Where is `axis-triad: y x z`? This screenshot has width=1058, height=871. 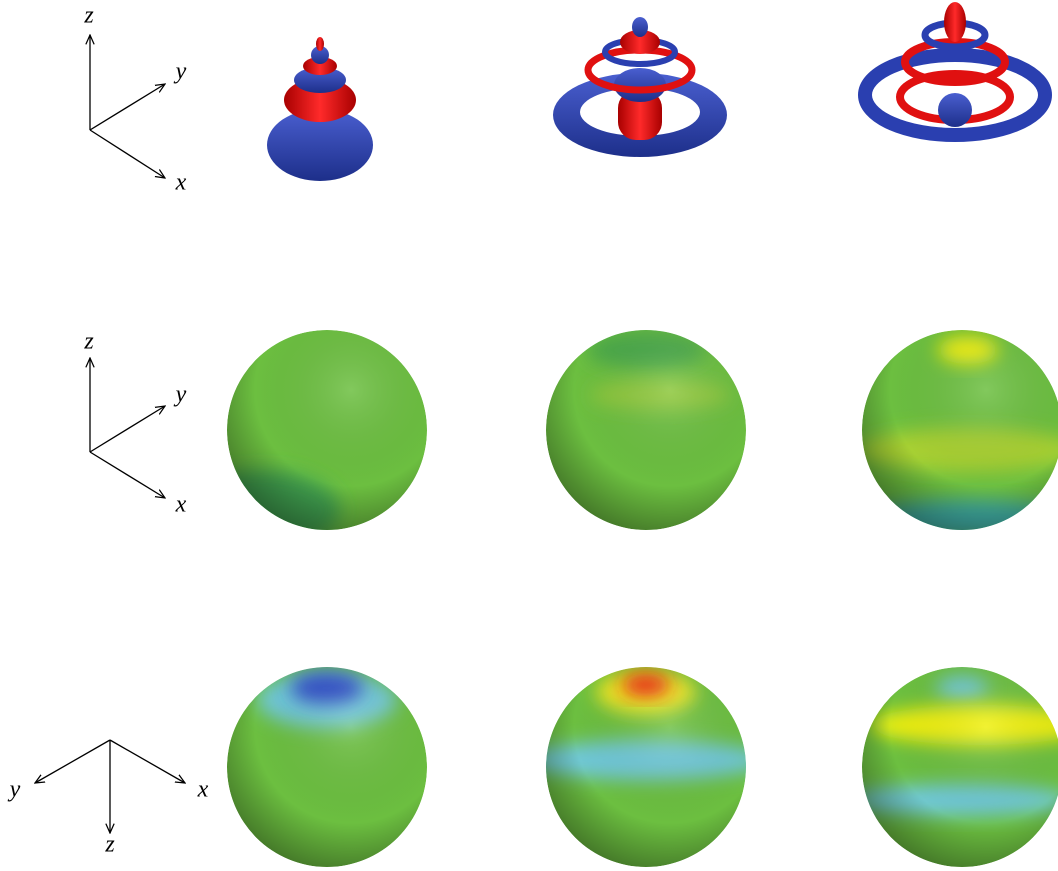
axis-triad: y x z is located at coordinates (108, 798).